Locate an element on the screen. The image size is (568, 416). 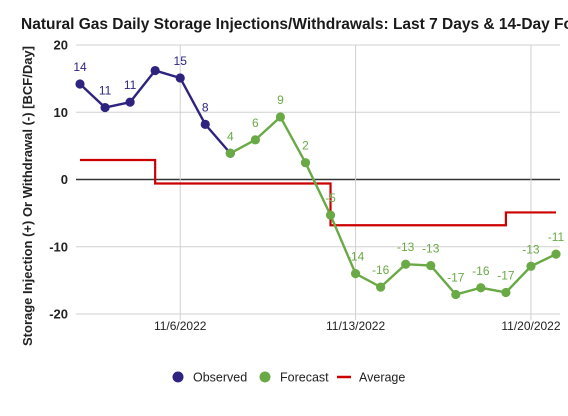
x-tick-label: 11/20/2022 is located at coordinates (530, 326).